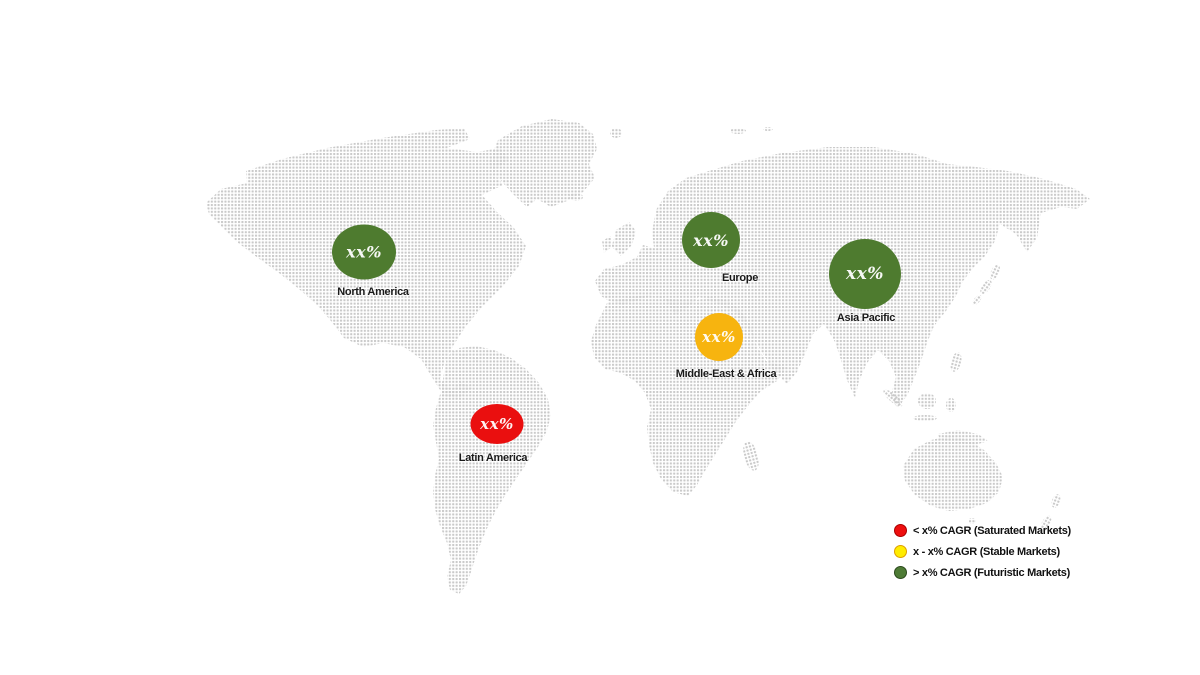 This screenshot has width=1200, height=675. I want to click on north-america-value: xx%, so click(364, 252).